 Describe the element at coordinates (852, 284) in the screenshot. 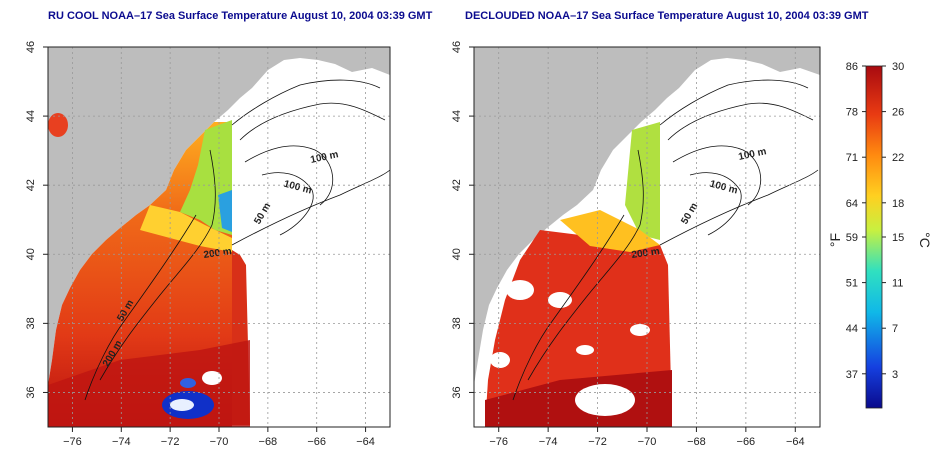

I see `f-tick-label: 51` at that location.